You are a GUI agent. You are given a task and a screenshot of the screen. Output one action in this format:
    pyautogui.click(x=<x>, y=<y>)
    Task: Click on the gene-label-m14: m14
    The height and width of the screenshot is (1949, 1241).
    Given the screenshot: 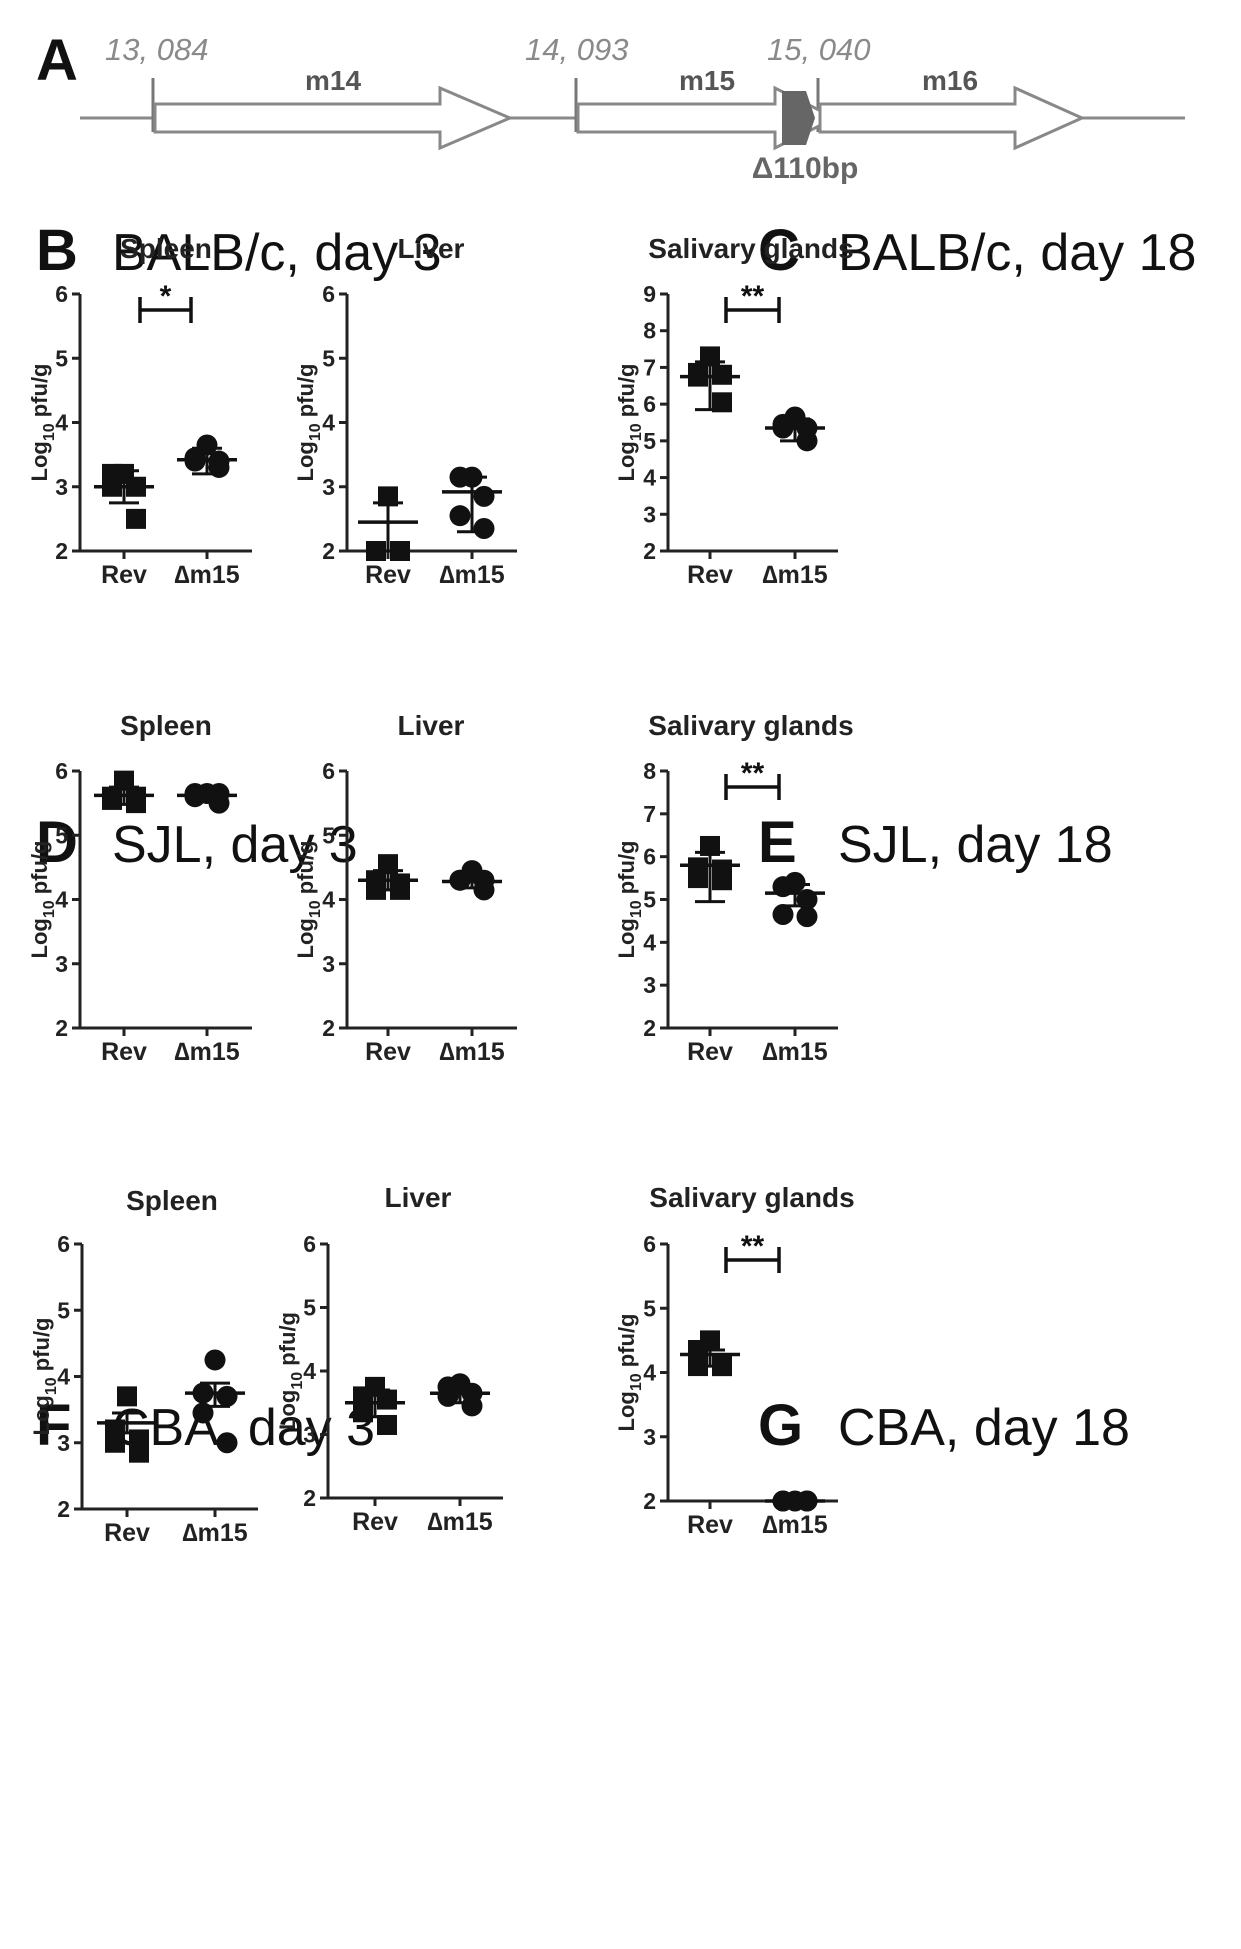 What is the action you would take?
    pyautogui.click(x=333, y=80)
    